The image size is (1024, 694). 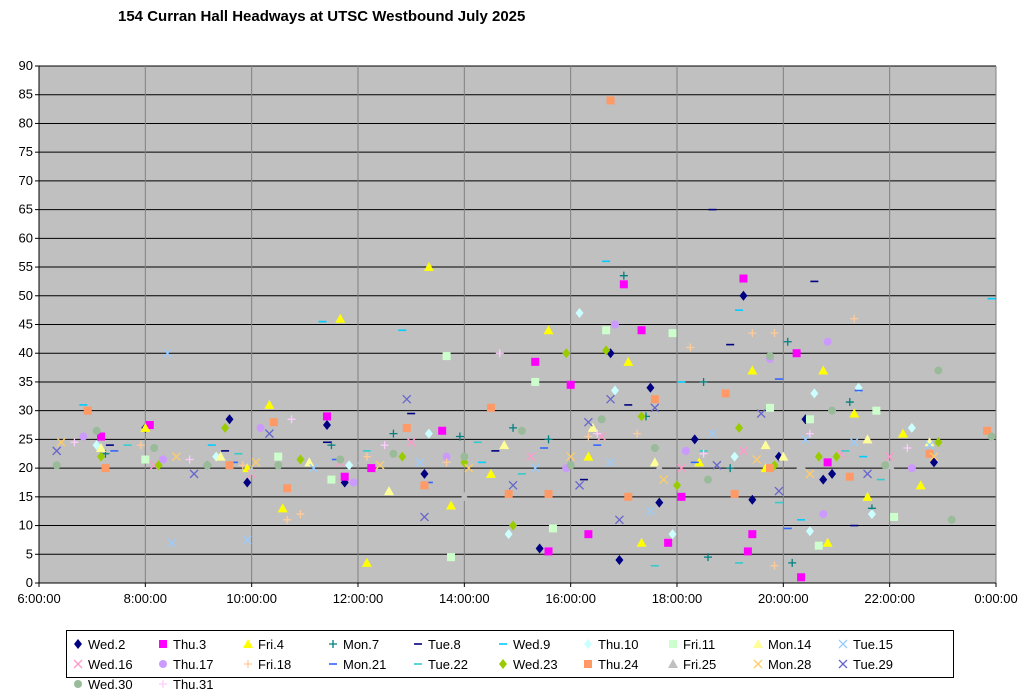 What do you see at coordinates (113, 684) in the screenshot?
I see `legend-item: Wed.30` at bounding box center [113, 684].